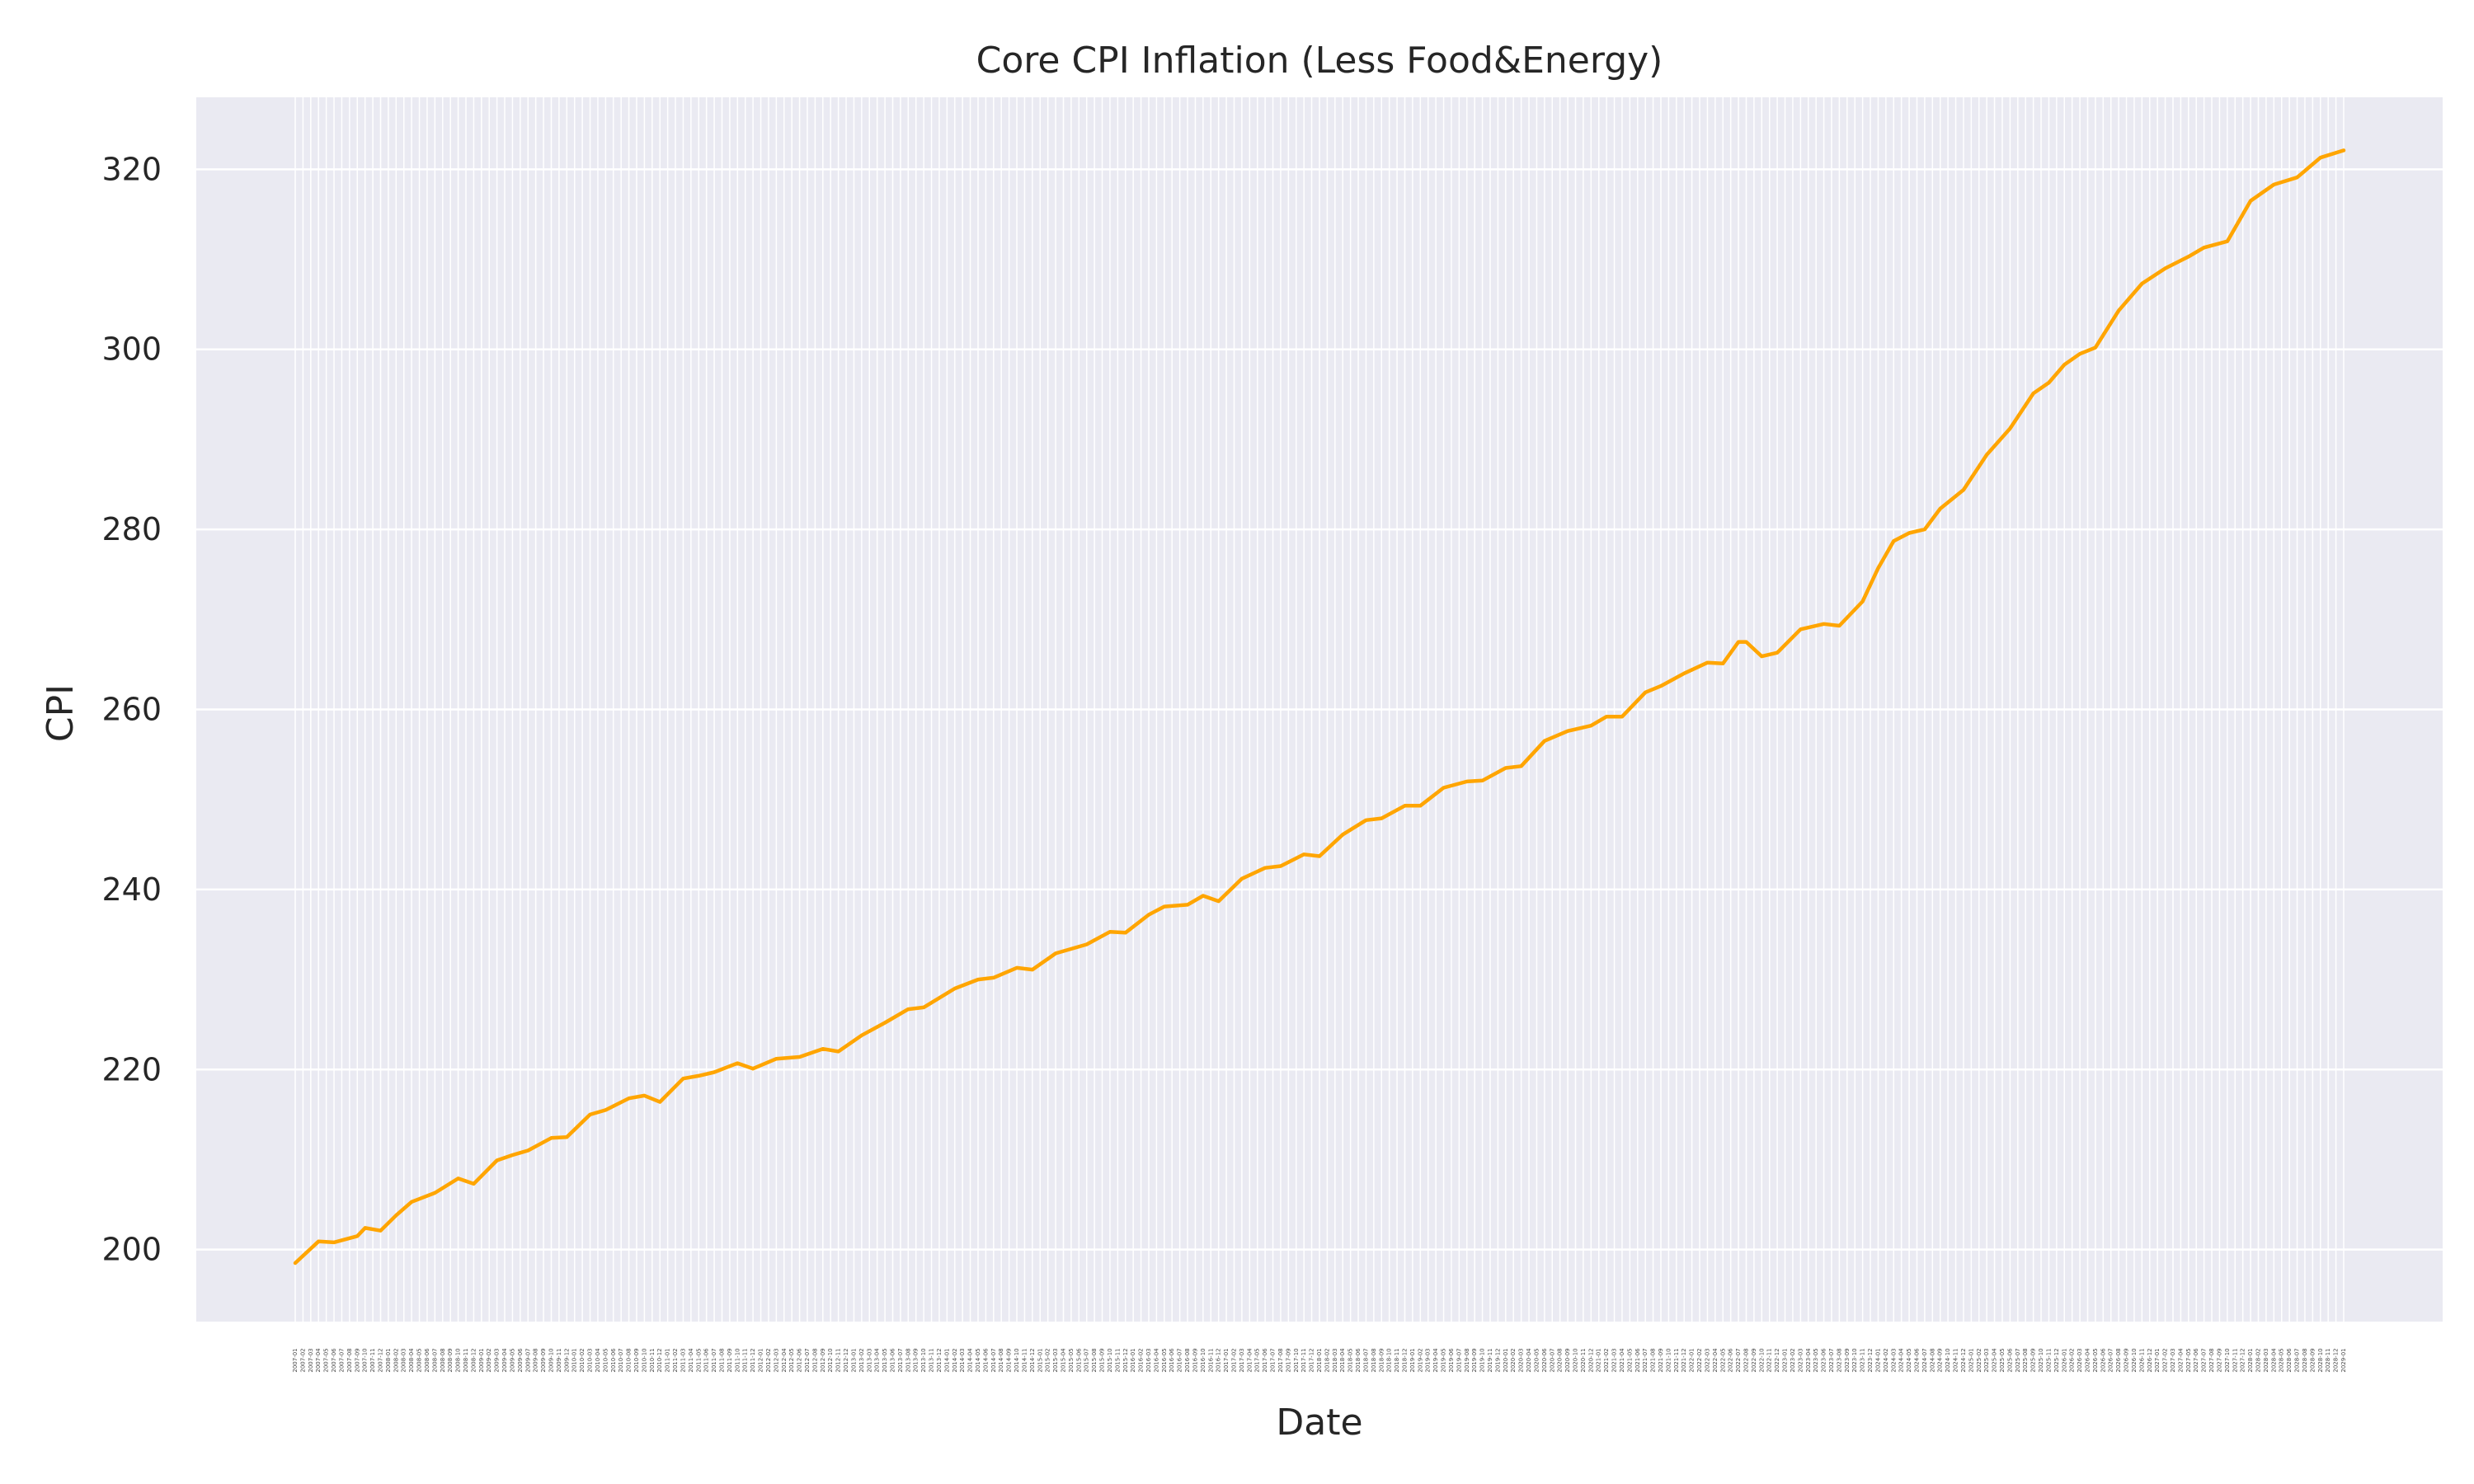 The height and width of the screenshot is (1484, 2474). I want to click on x-tick-label: 2013-06, so click(893, 1360).